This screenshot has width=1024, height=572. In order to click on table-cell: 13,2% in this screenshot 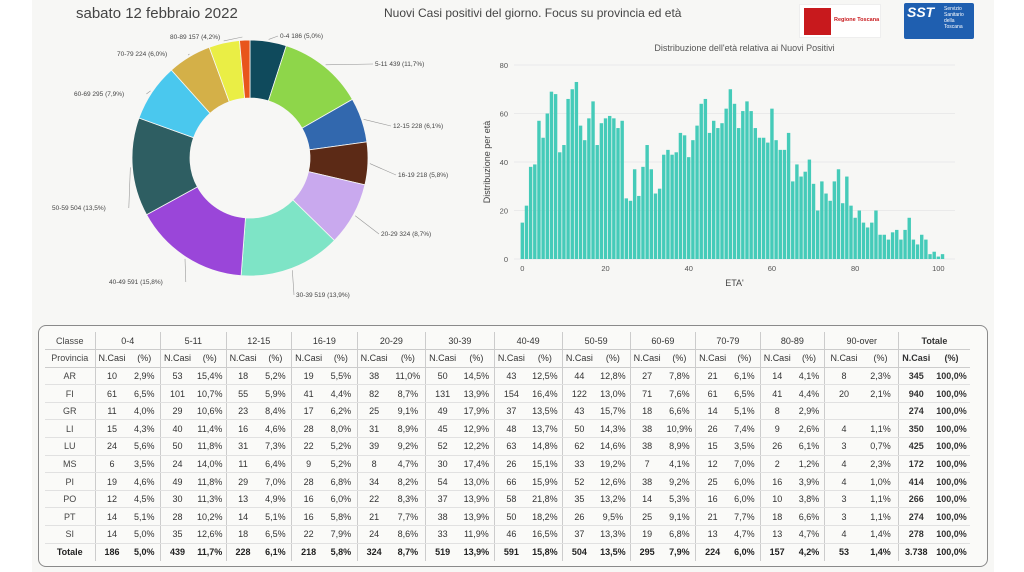, I will do `click(613, 499)`.